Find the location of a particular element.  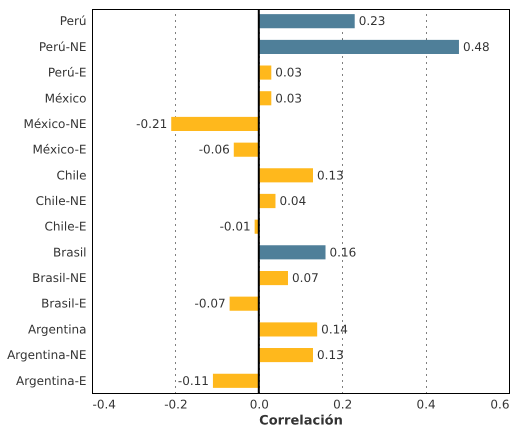

data-label: -0.07 is located at coordinates (210, 303).